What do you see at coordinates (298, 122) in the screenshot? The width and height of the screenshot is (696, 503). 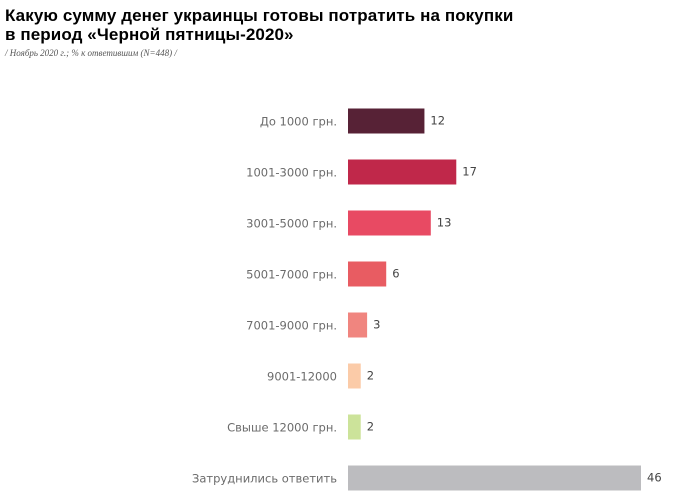 I see `category-label: До 1000 грн.` at bounding box center [298, 122].